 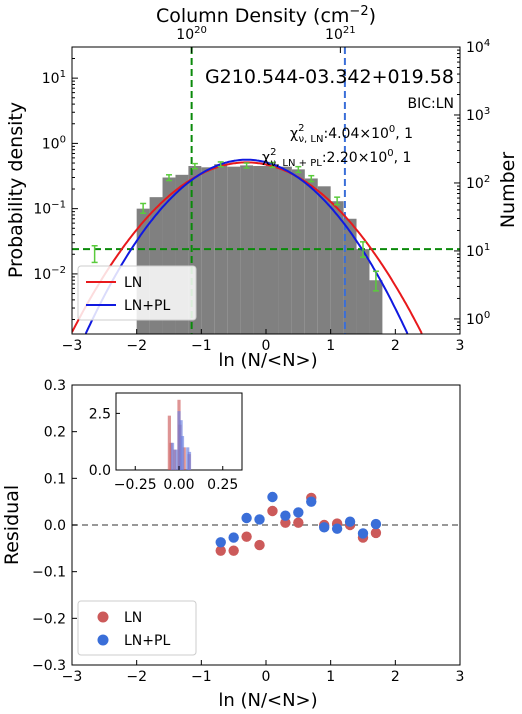 What do you see at coordinates (49, 274) in the screenshot?
I see `top-y-tick-label: 10⁻²` at bounding box center [49, 274].